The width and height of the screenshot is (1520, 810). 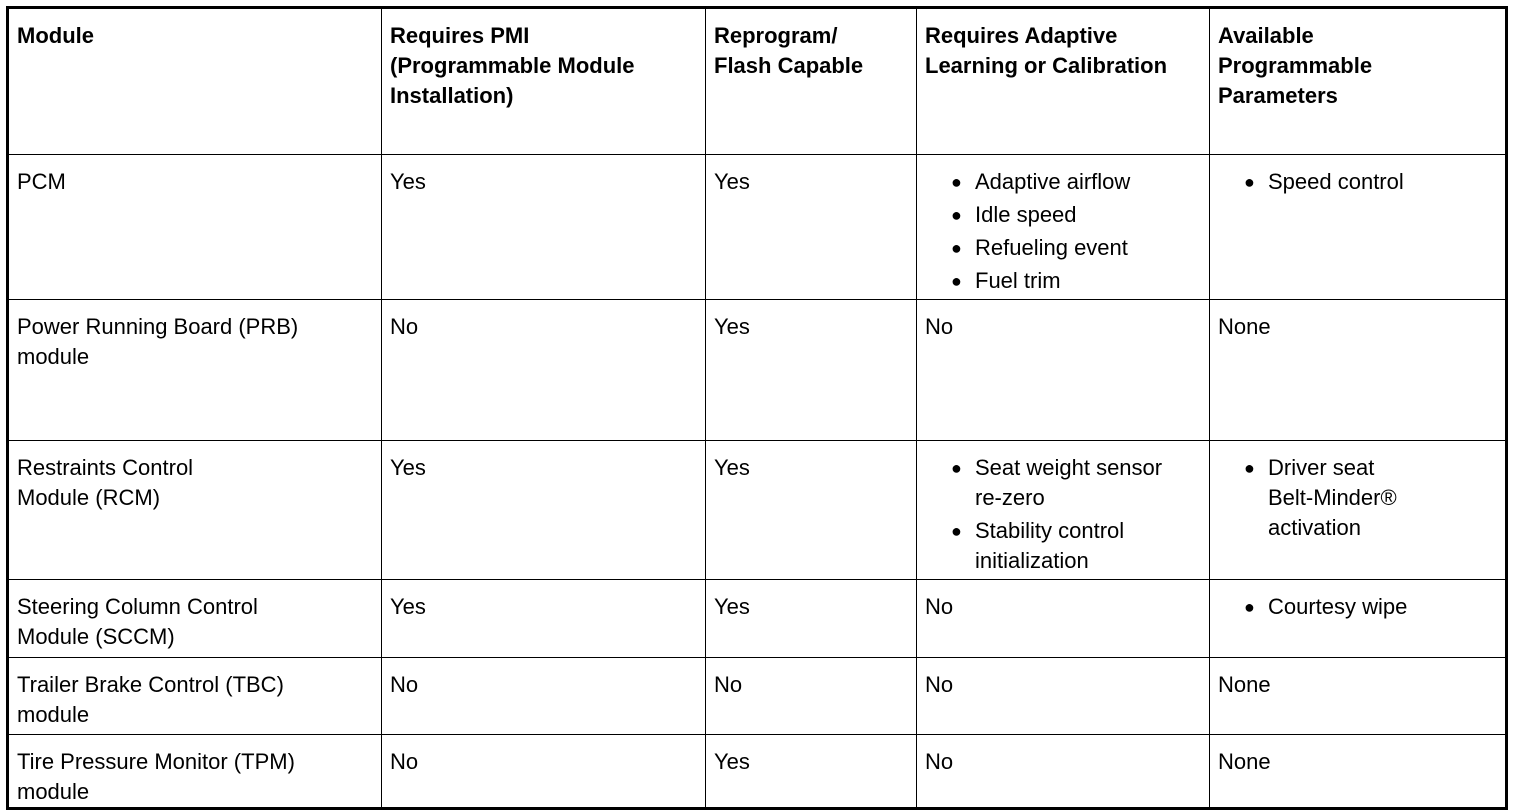 I want to click on cell-line: module, so click(x=53, y=714).